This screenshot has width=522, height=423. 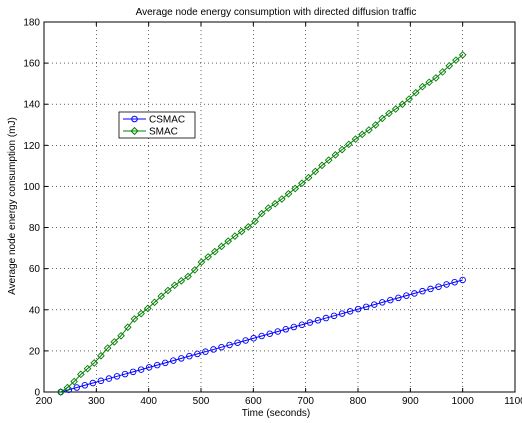 I want to click on x-tick-label: 300, so click(x=96, y=401).